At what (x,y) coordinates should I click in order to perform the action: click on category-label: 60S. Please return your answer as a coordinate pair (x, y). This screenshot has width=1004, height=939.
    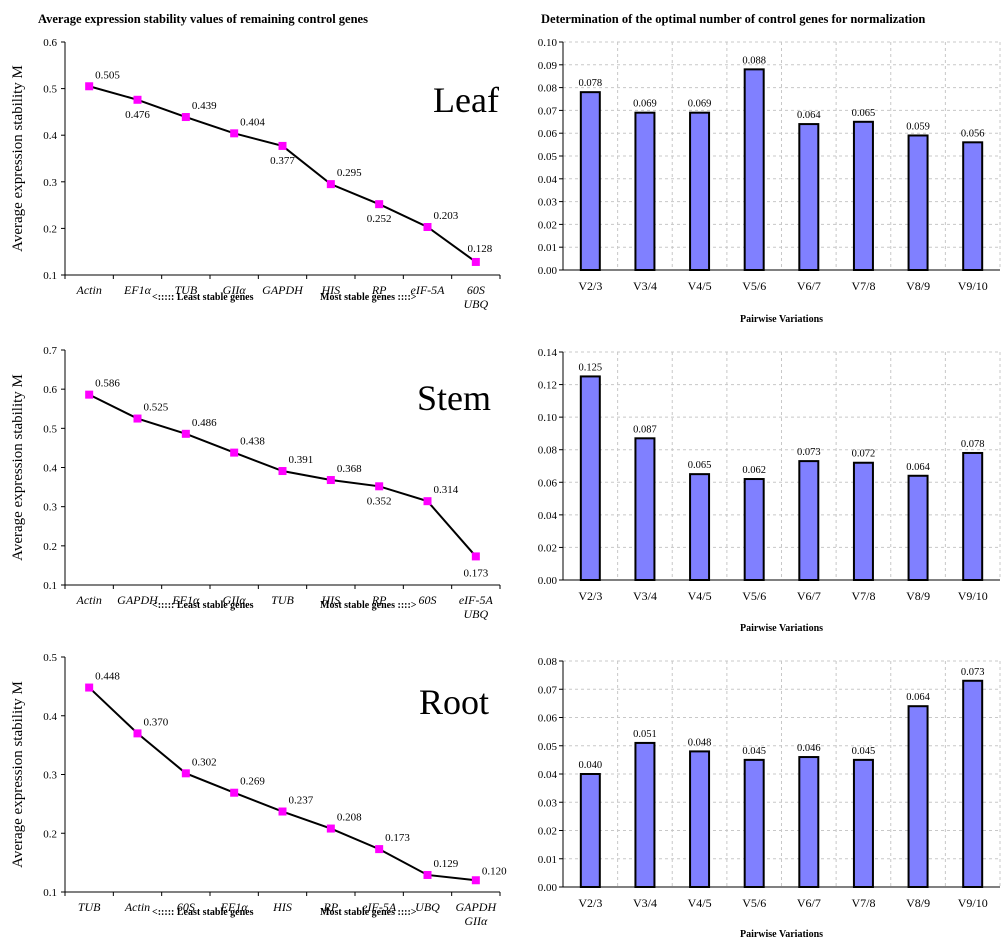
    Looking at the image, I should click on (476, 290).